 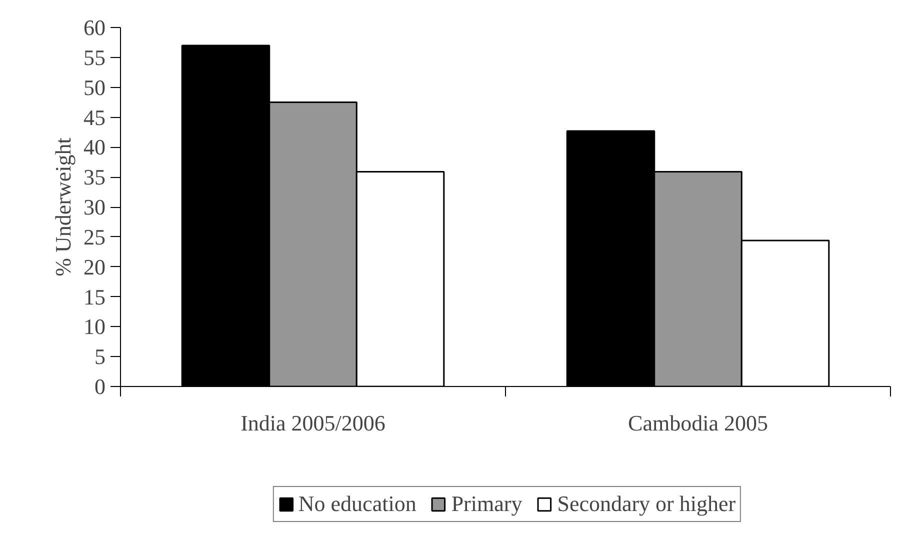 I want to click on y-axis-title: % Underweight, so click(x=63, y=207).